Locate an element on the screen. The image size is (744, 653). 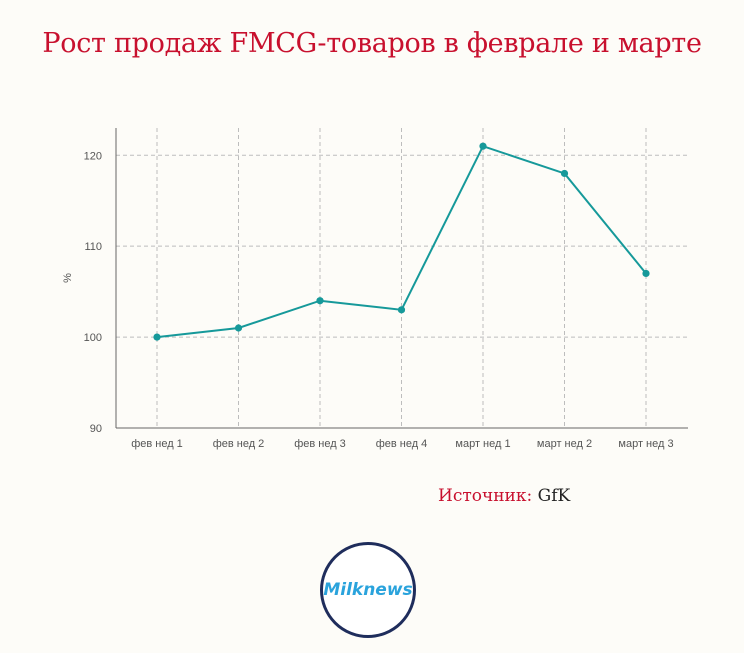
x-tick-label: фев нед 3 is located at coordinates (320, 444).